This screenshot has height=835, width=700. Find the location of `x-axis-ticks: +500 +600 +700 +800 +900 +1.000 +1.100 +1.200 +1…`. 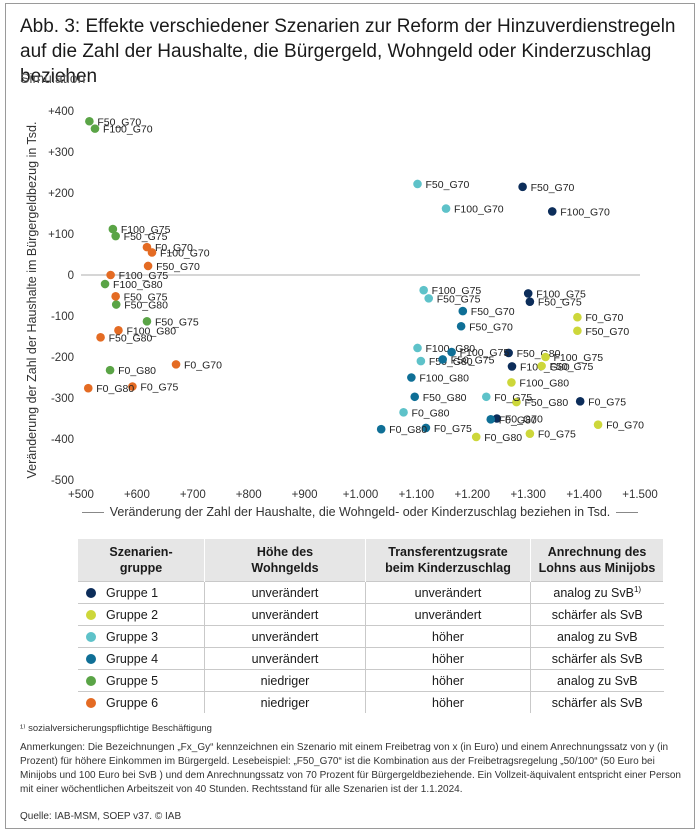

x-axis-ticks: +500 +600 +700 +800 +900 +1.000 +1.100 +1.200 +1… is located at coordinates (363, 495).